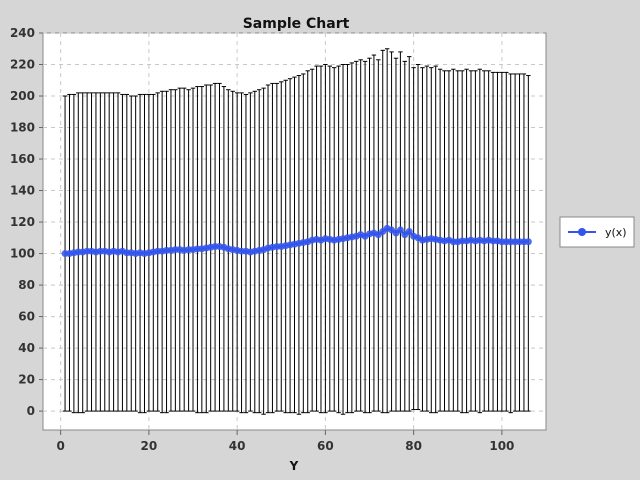  What do you see at coordinates (597, 232) in the screenshot?
I see `legend: y(x)` at bounding box center [597, 232].